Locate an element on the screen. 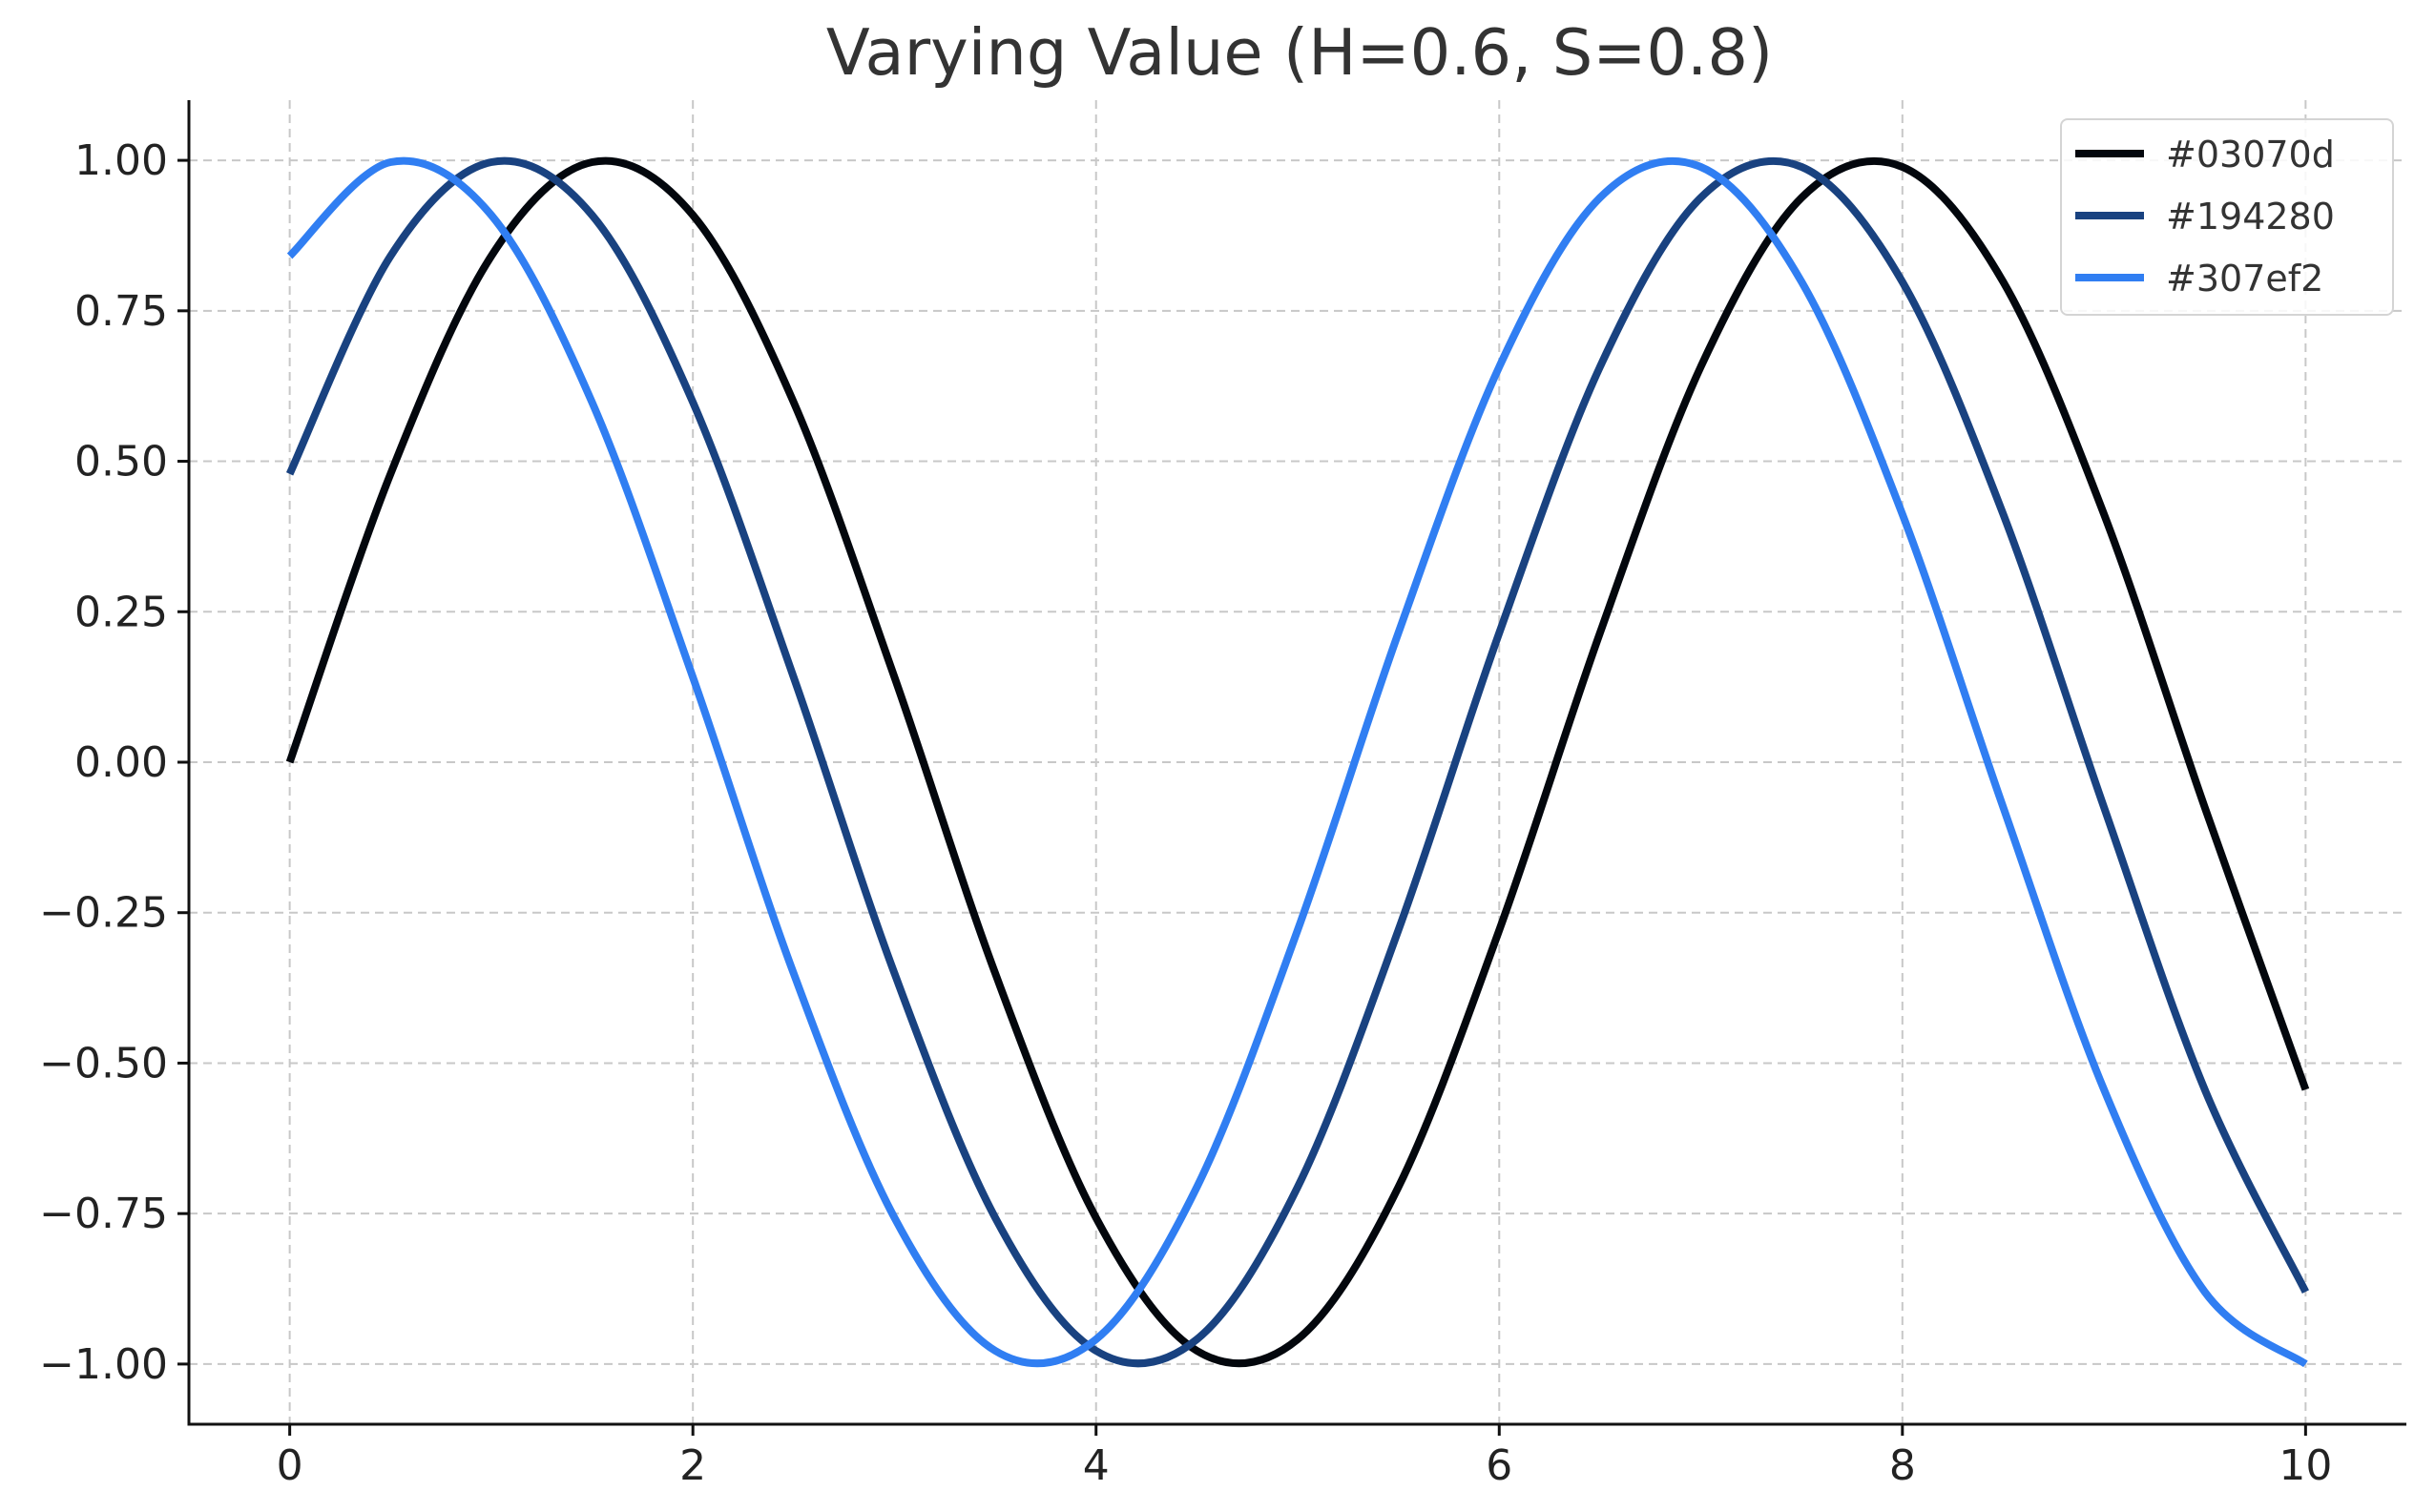 The image size is (2435, 1512). legend-label: #307ef2 is located at coordinates (2245, 279).